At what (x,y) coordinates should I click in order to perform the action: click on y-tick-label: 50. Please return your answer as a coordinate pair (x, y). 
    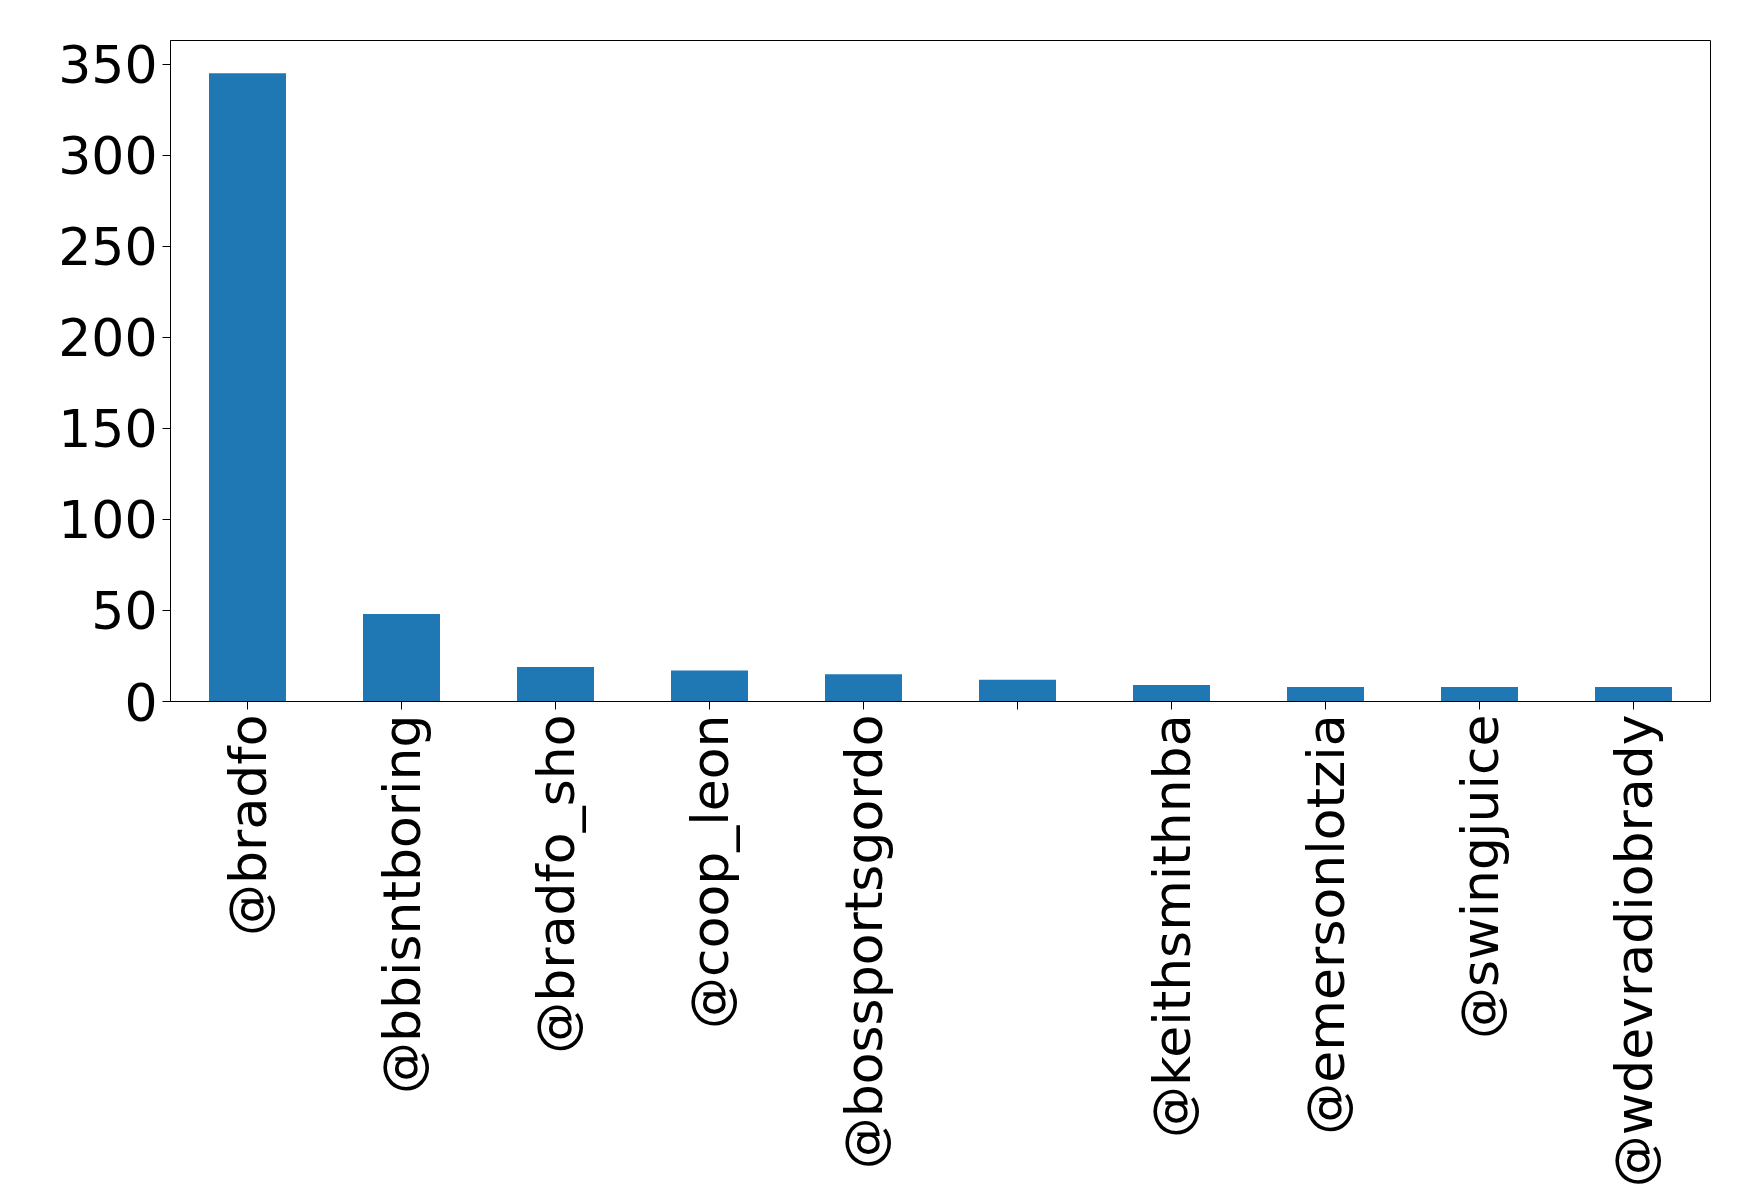
    Looking at the image, I should click on (124, 611).